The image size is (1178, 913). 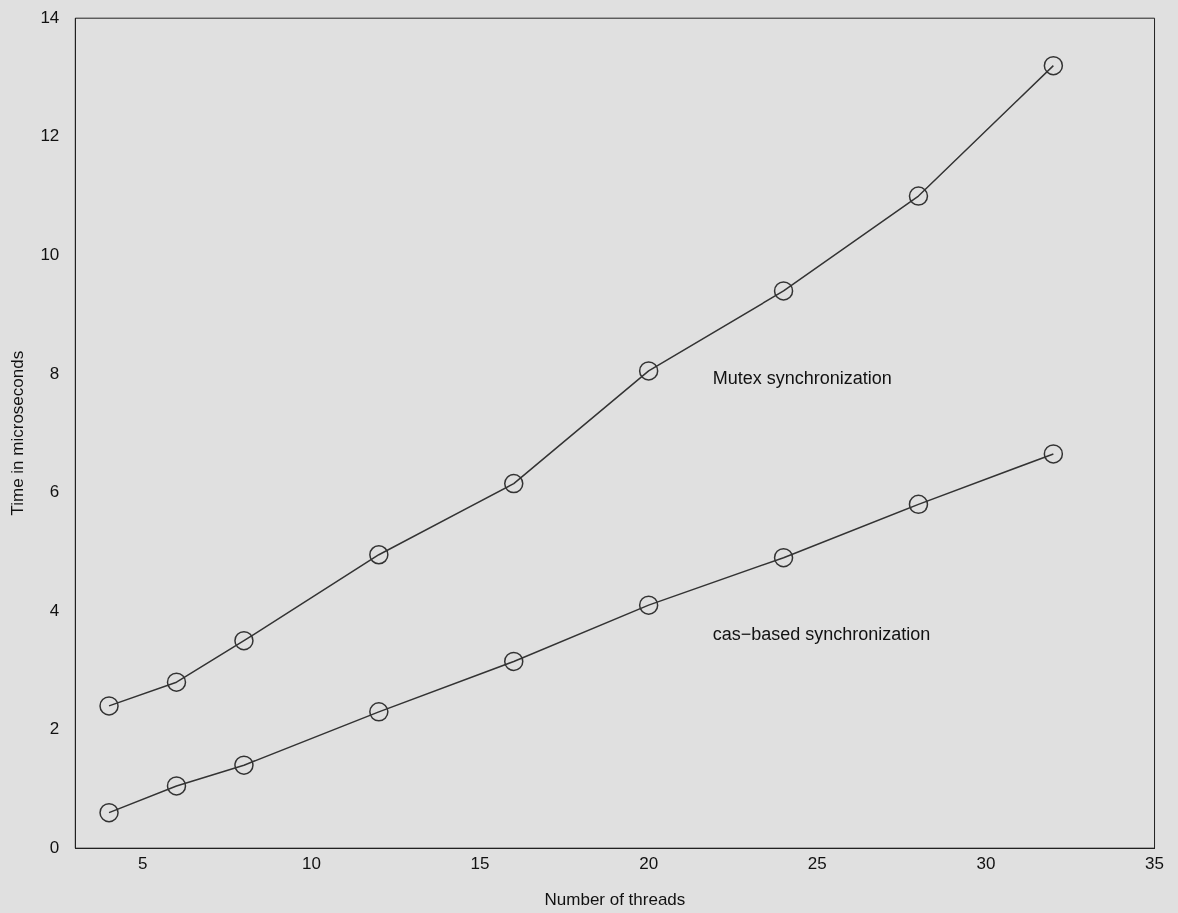 I want to click on y-tick-label: 14, so click(x=50, y=17).